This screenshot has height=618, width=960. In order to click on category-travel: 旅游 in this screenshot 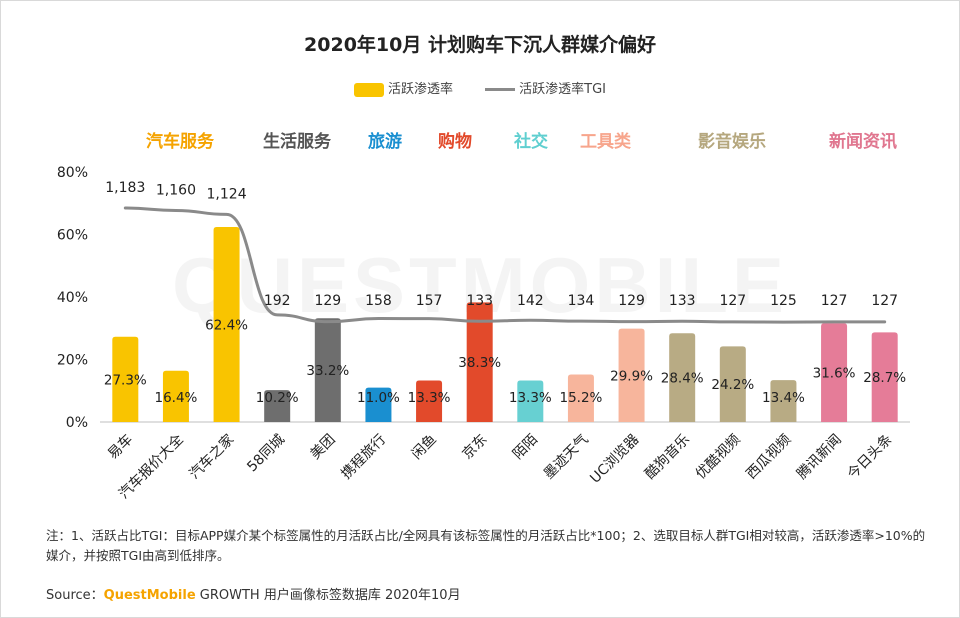, I will do `click(385, 142)`.